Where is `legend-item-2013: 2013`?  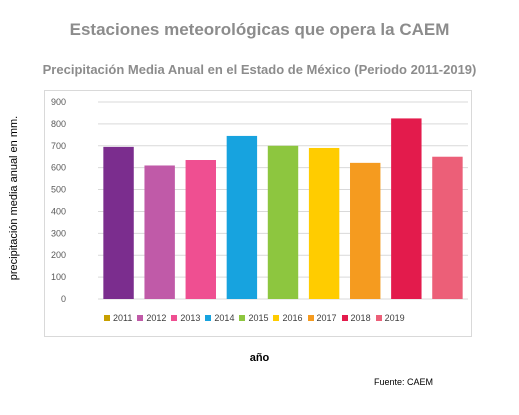 legend-item-2013: 2013 is located at coordinates (185, 318).